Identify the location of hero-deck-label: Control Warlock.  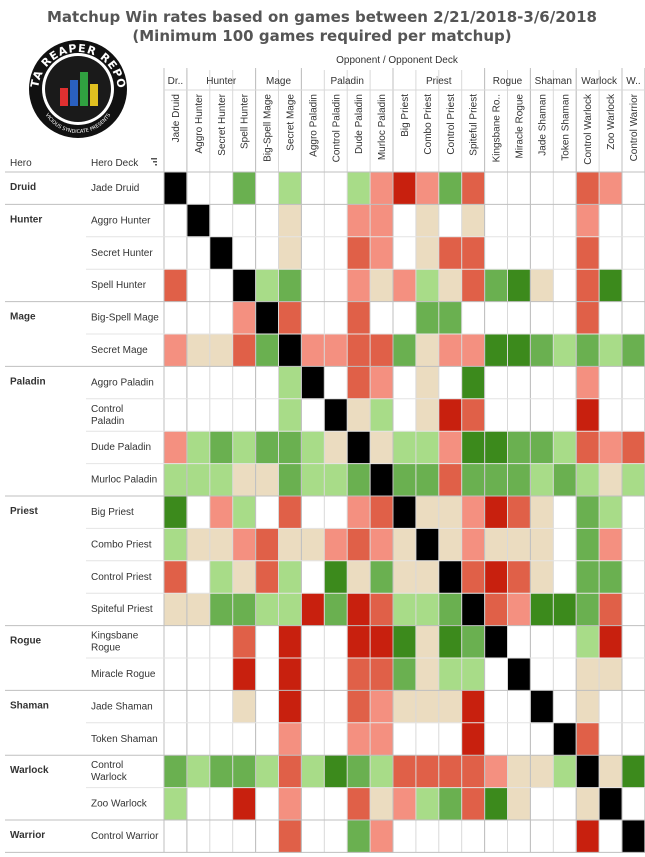
(109, 771).